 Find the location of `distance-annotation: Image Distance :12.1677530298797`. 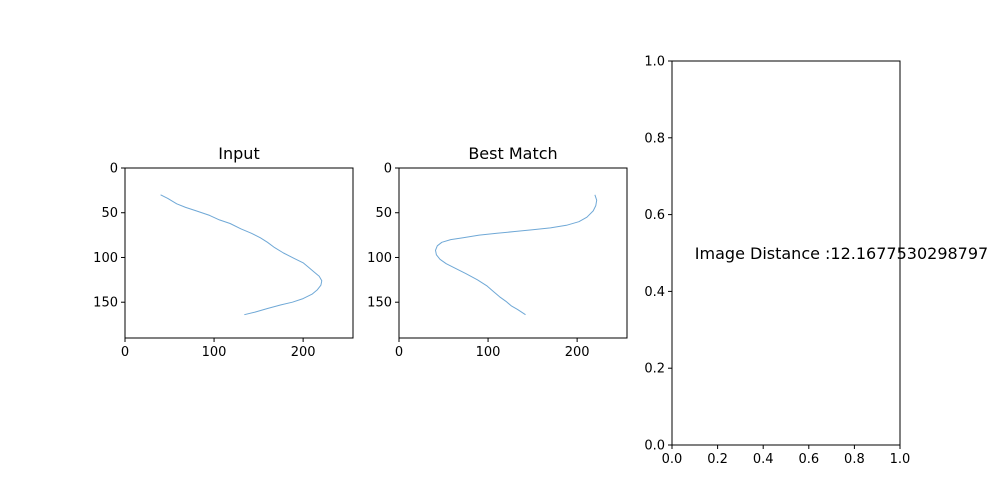

distance-annotation: Image Distance :12.1677530298797 is located at coordinates (841, 253).